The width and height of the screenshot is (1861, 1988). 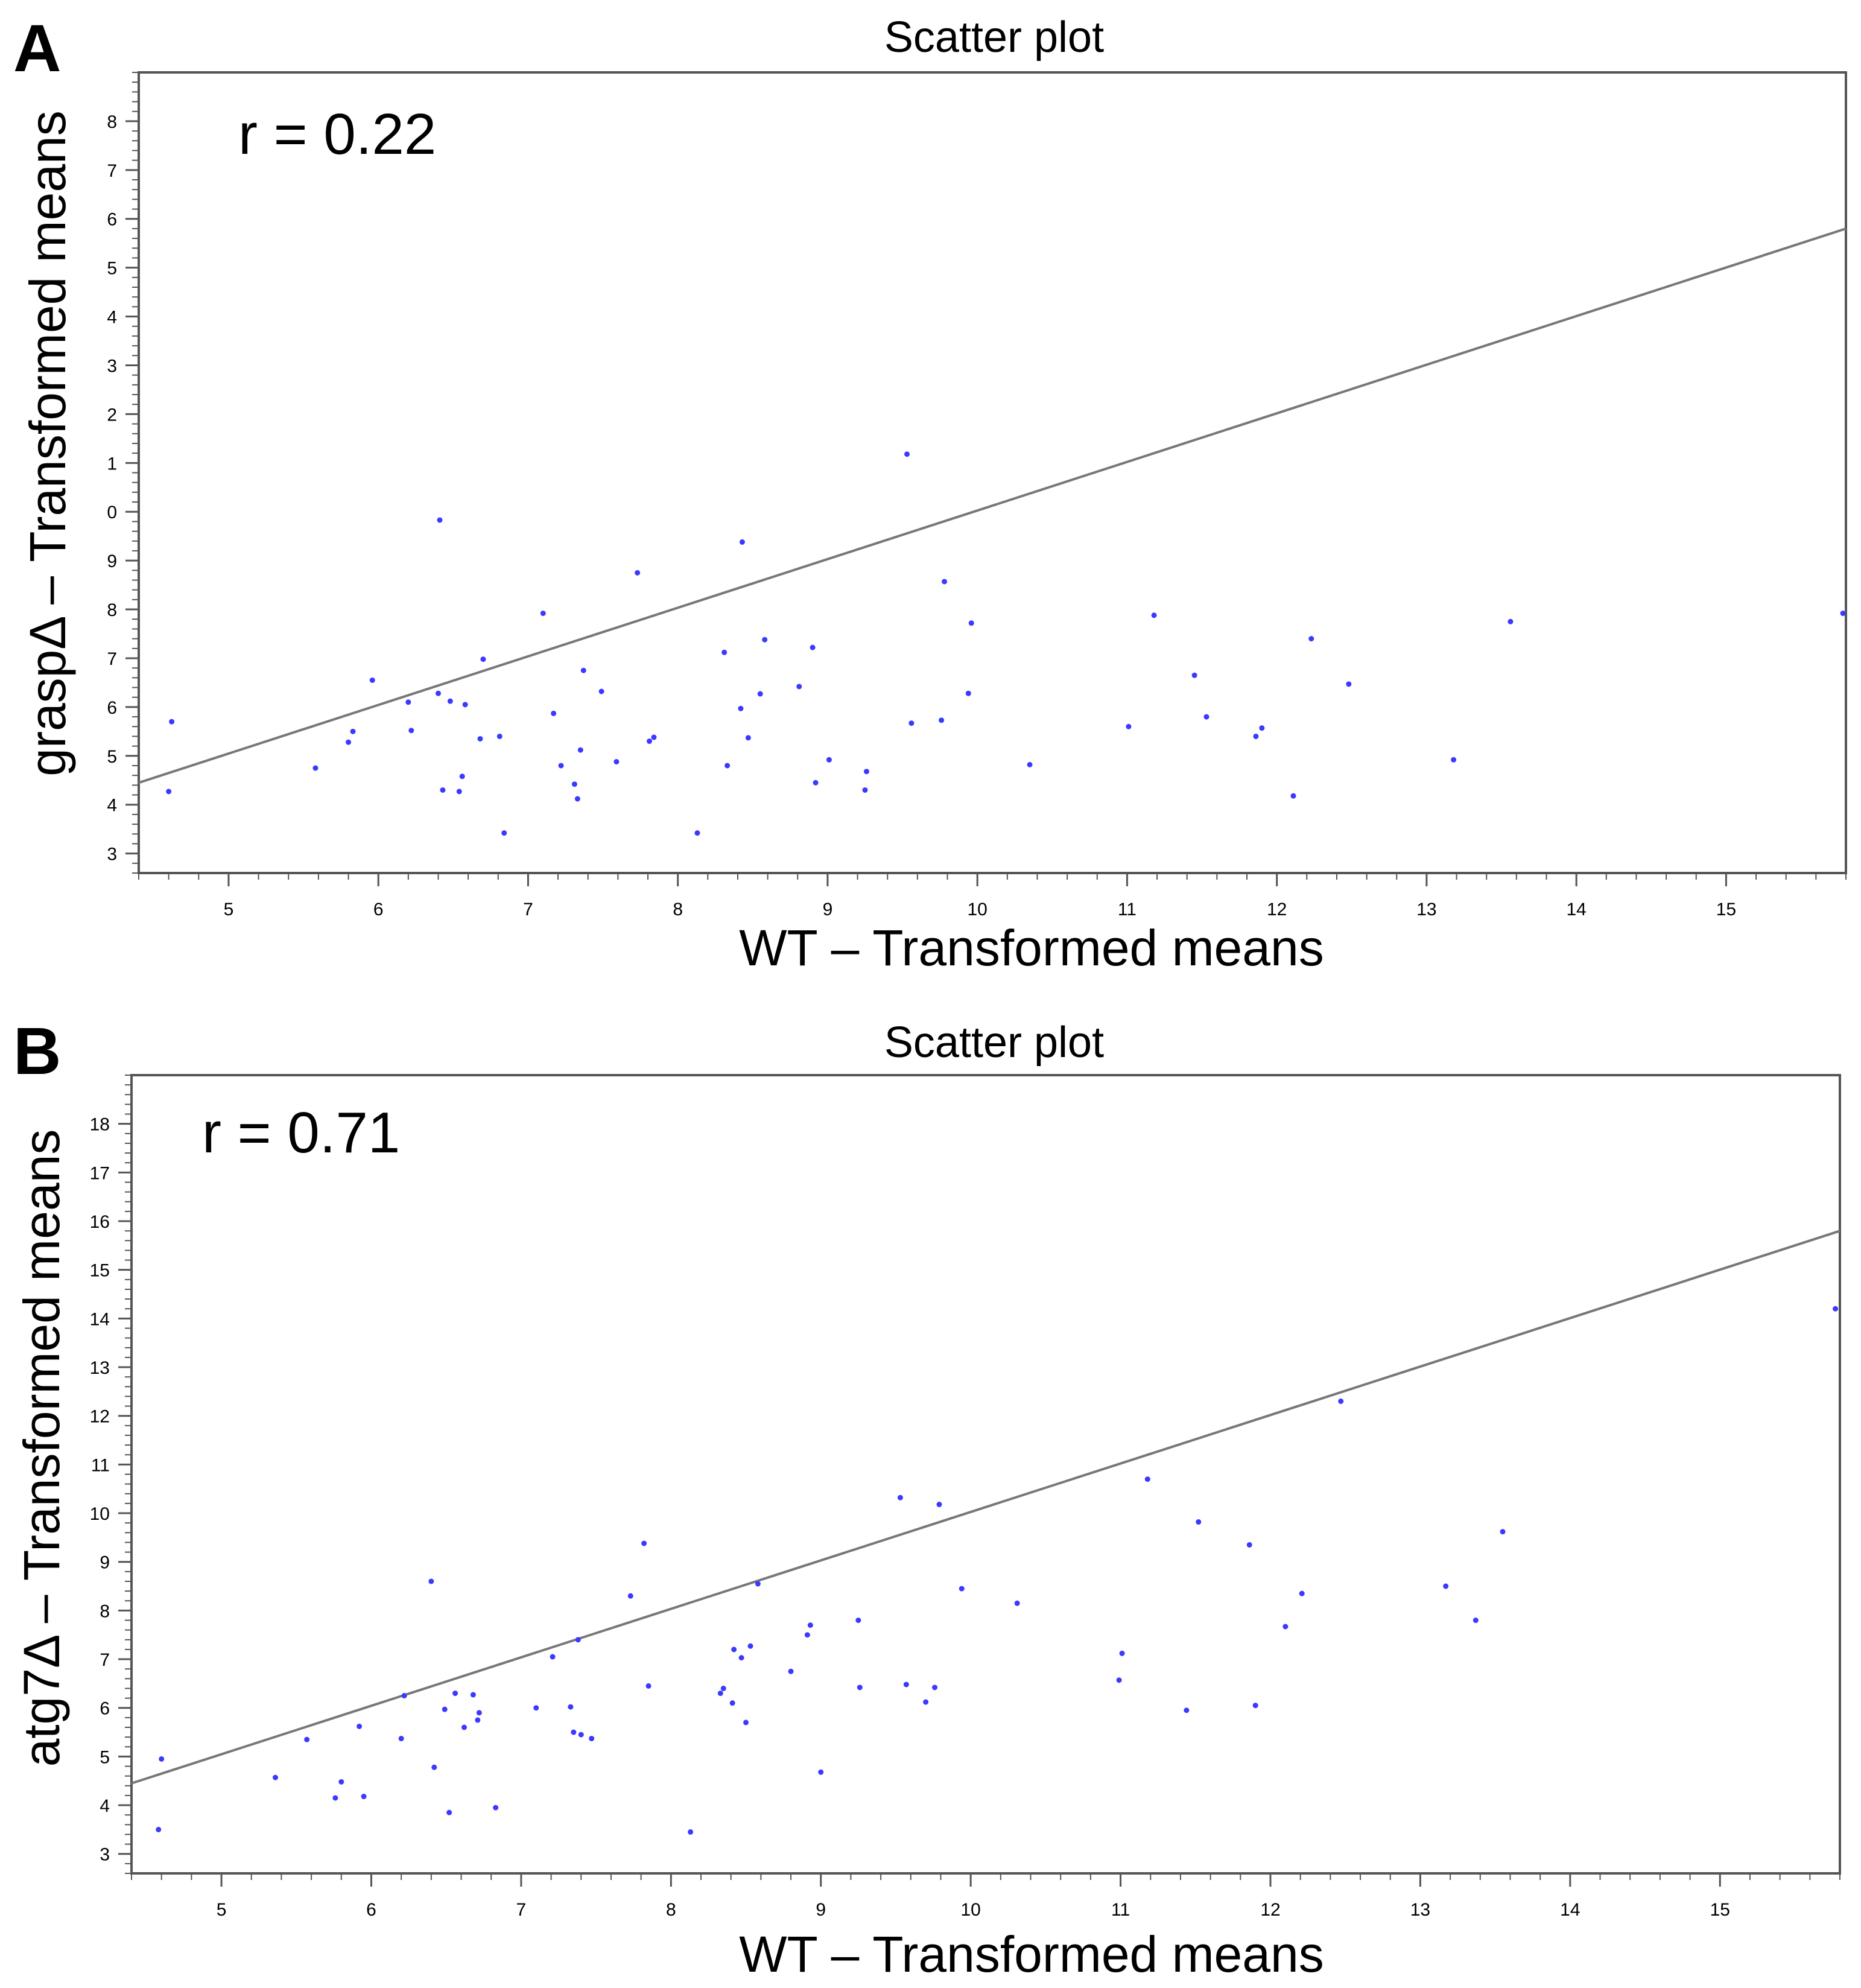 What do you see at coordinates (994, 1042) in the screenshot?
I see `chart-title-b: Scatter plot` at bounding box center [994, 1042].